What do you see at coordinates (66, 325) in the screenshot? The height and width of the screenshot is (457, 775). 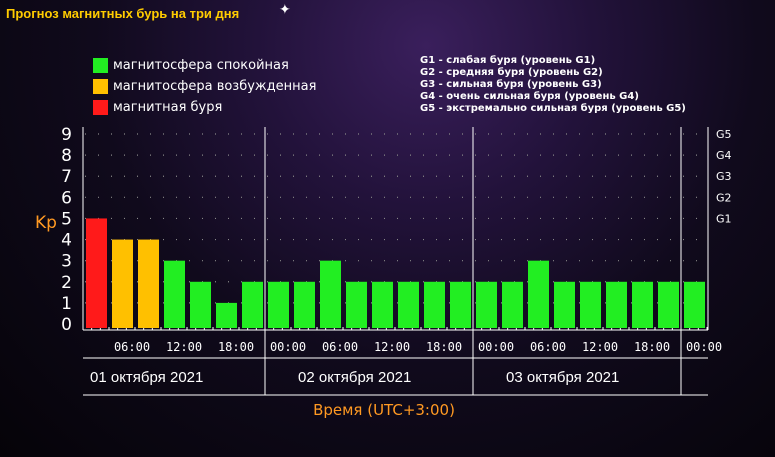 I see `y-tick-label: 0` at bounding box center [66, 325].